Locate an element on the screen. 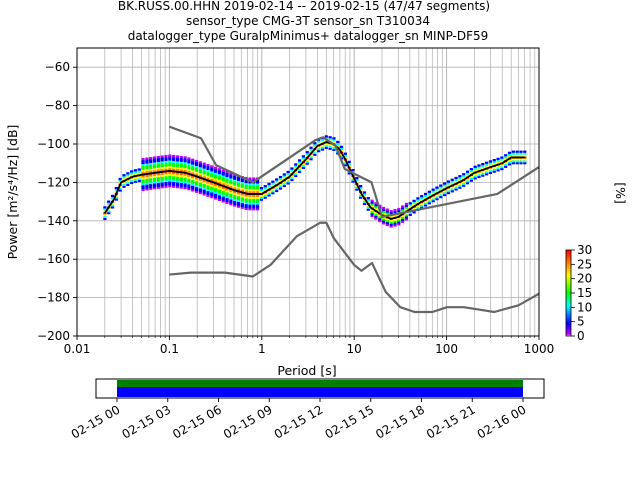 This screenshot has width=640, height=480. title-line-2: sensor_type CMG-3T sensor_sn T310034 is located at coordinates (308, 21).